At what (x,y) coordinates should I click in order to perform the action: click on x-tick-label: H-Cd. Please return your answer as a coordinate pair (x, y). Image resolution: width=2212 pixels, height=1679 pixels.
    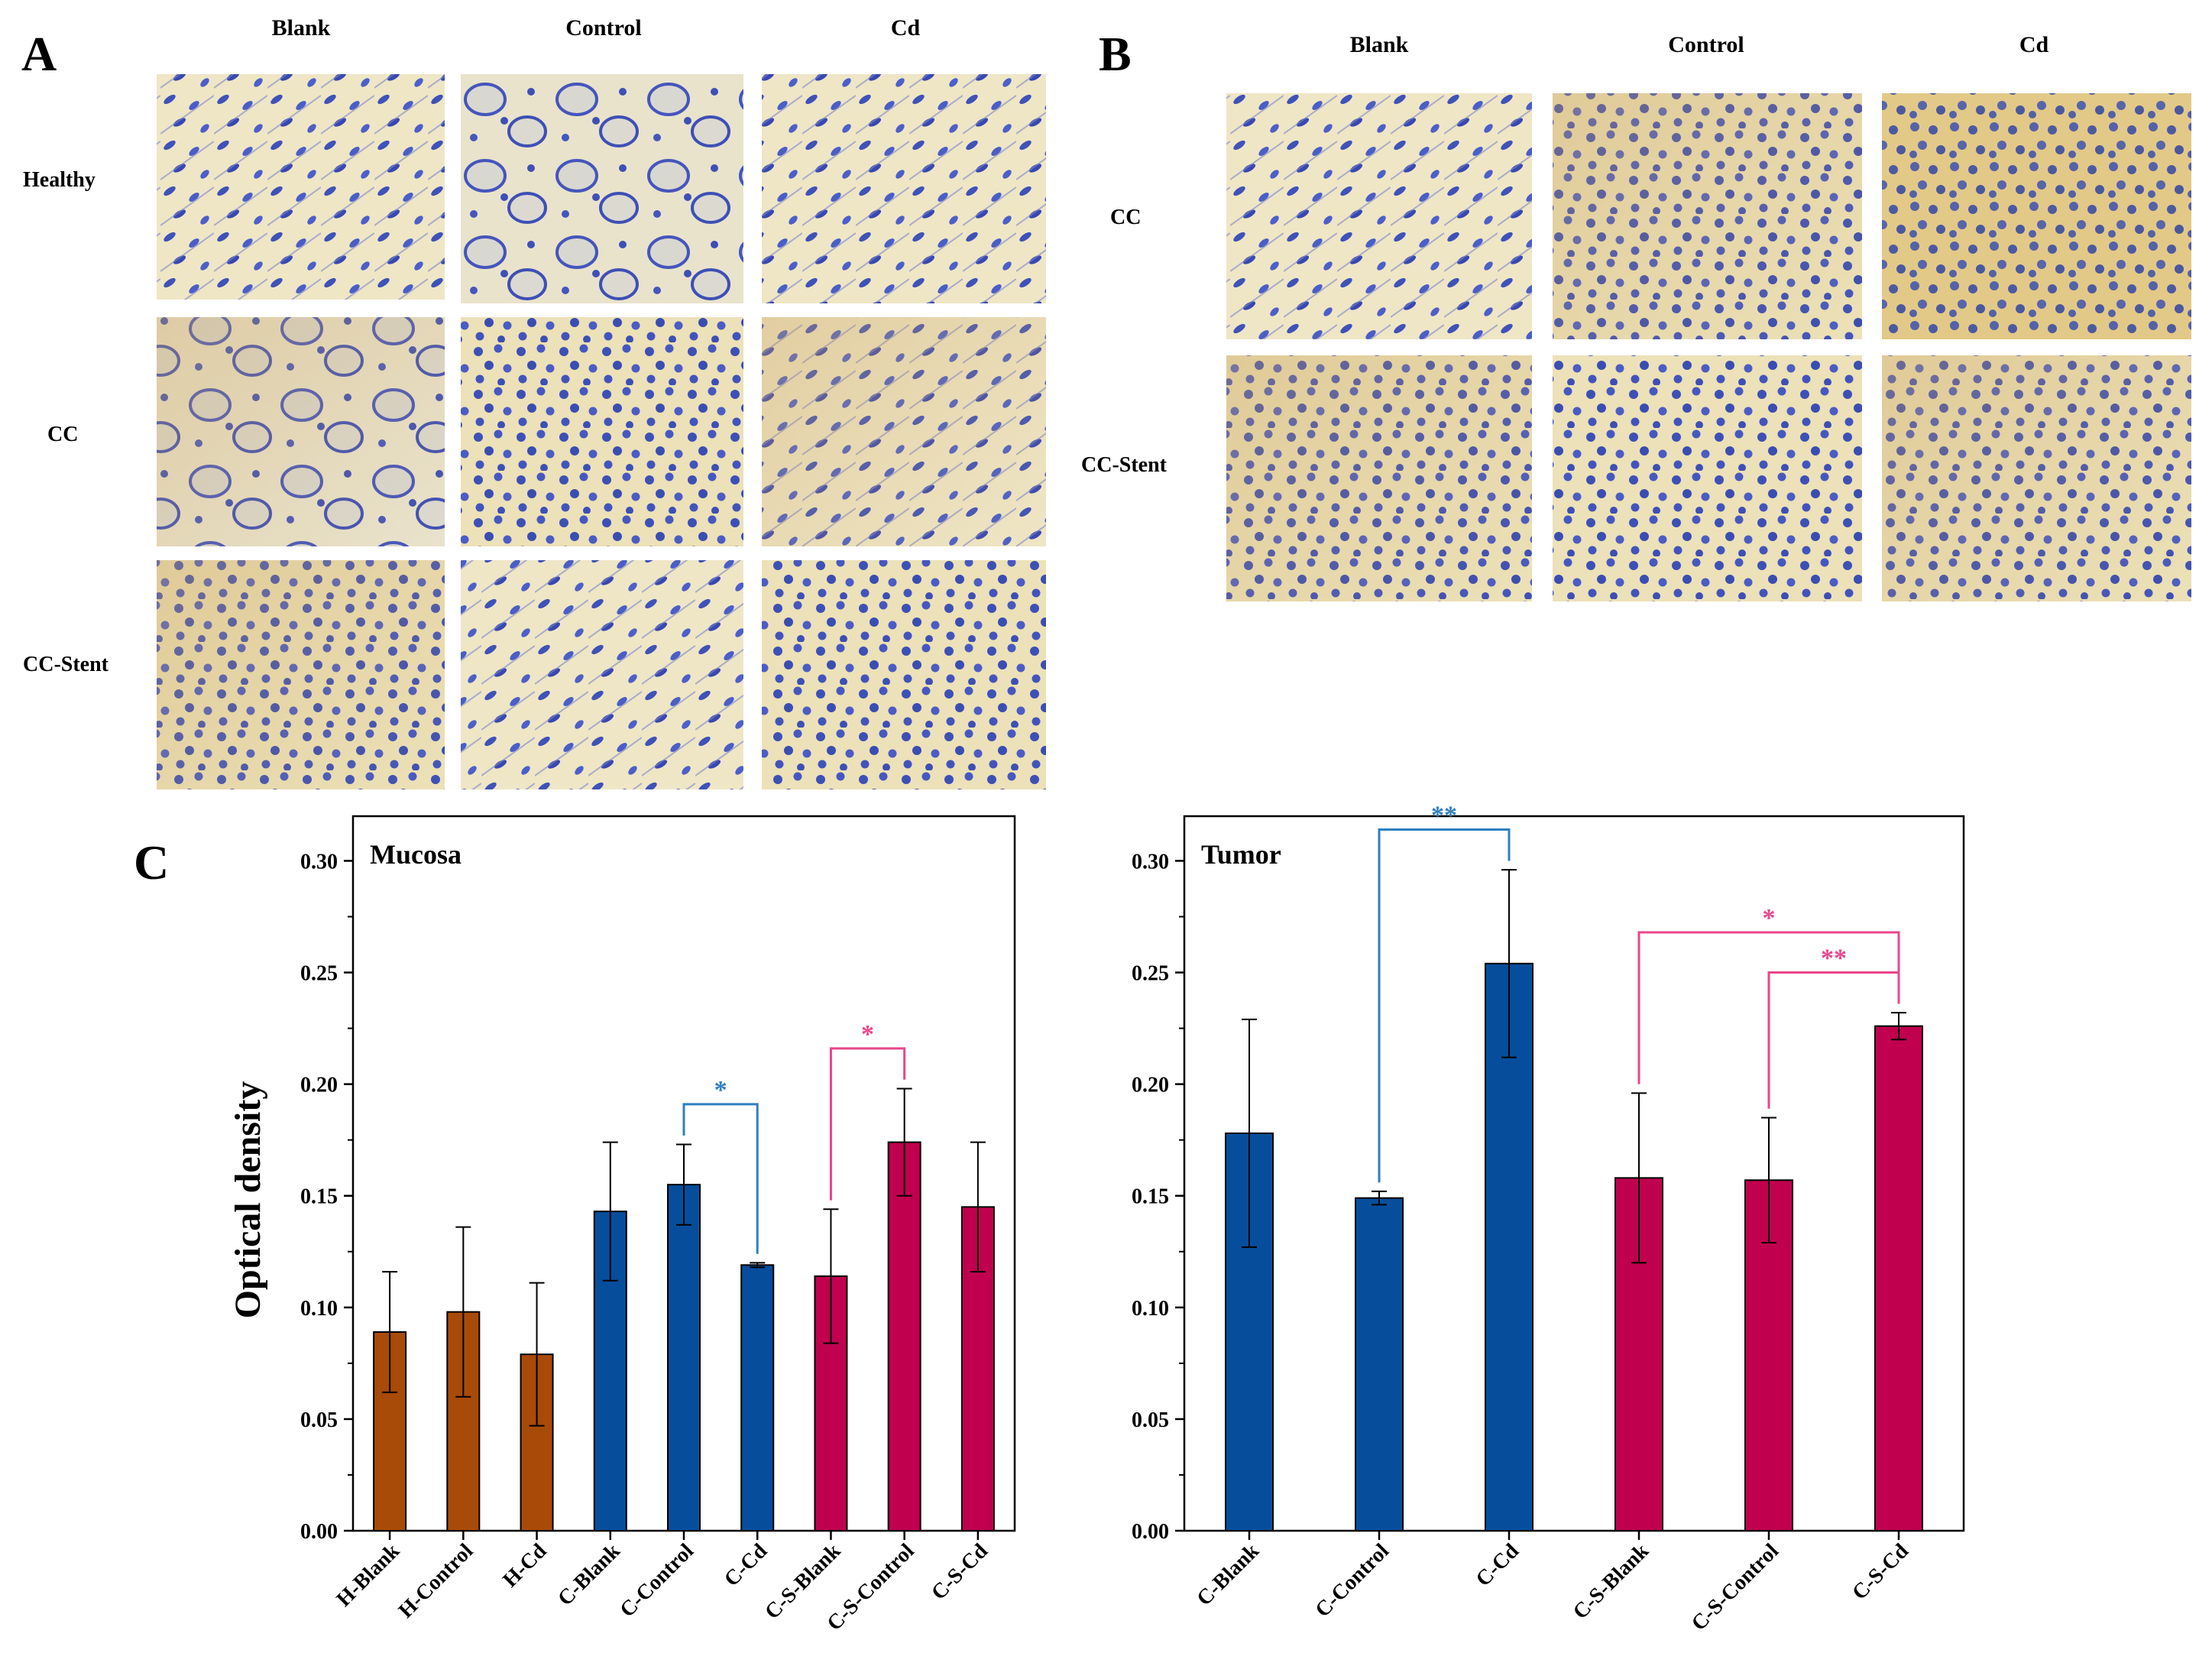
    Looking at the image, I should click on (525, 1566).